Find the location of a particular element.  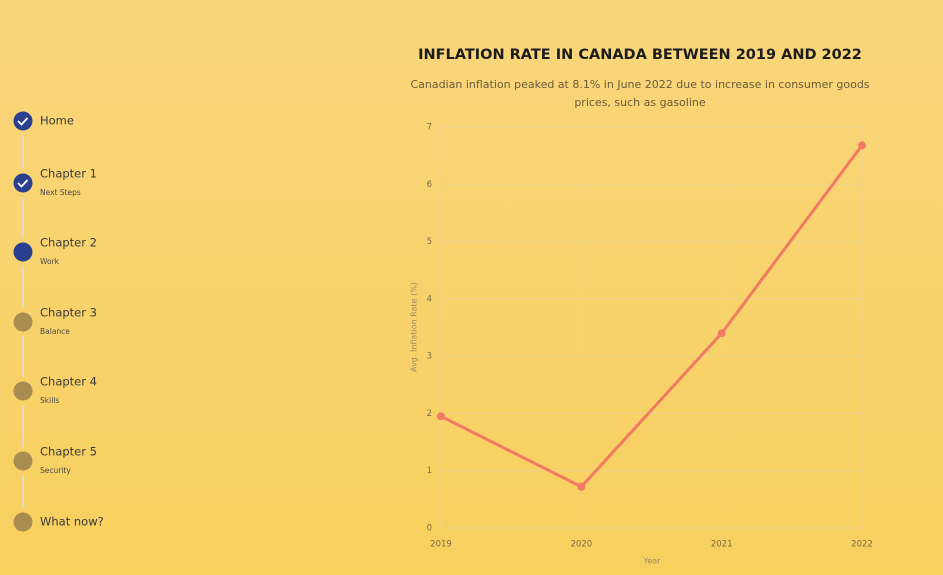

nav-label: Chapter 2 is located at coordinates (68, 243).